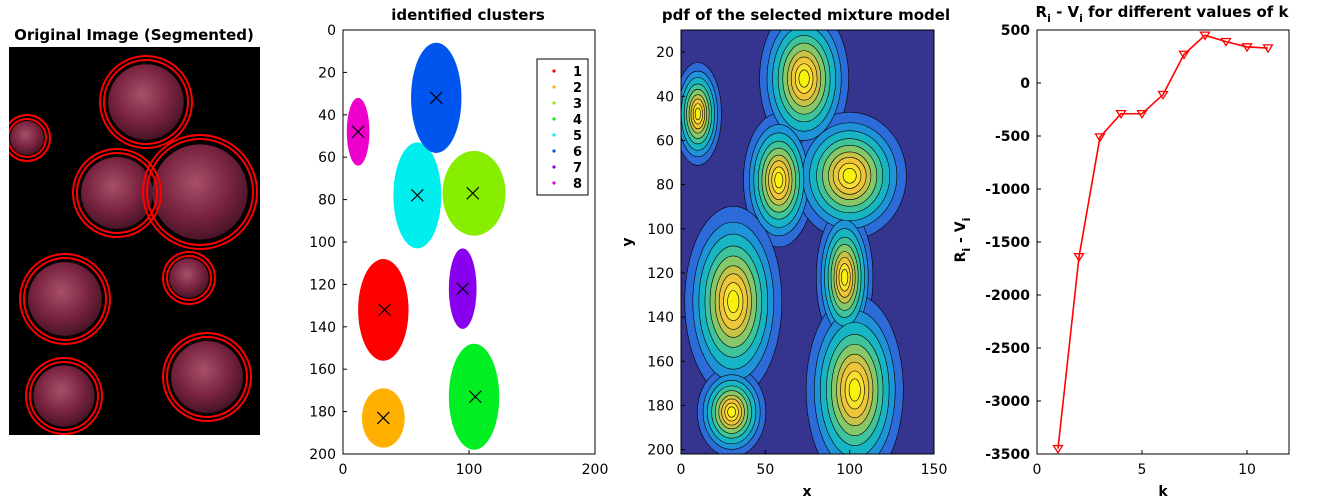 Image resolution: width=1318 pixels, height=503 pixels. What do you see at coordinates (383, 418) in the screenshot?
I see `cluster-2-centroid` at bounding box center [383, 418].